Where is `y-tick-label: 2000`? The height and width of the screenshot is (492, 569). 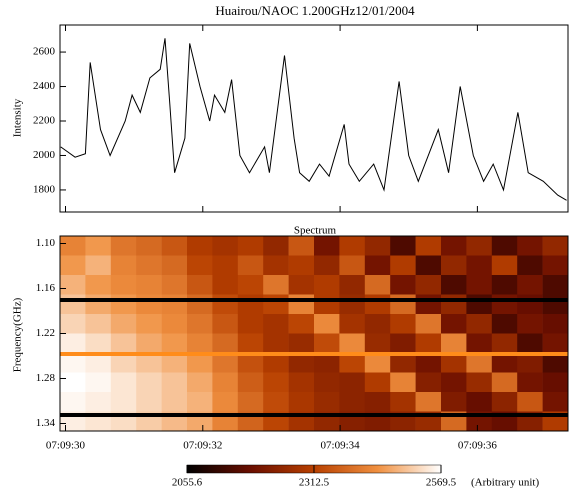
y-tick-label: 2000 is located at coordinates (44, 155).